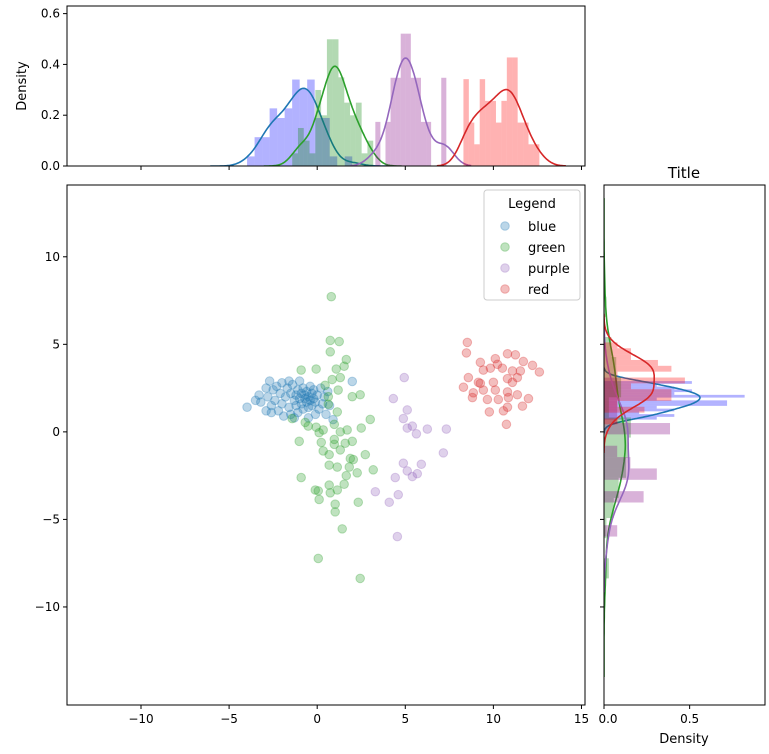  Describe the element at coordinates (547, 248) in the screenshot. I see `legend-label-green: green` at that location.